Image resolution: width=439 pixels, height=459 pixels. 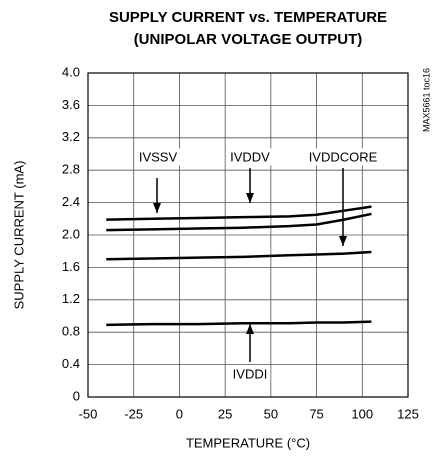 What do you see at coordinates (248, 442) in the screenshot?
I see `x-axis-label: TEMPERATURE (°C)` at bounding box center [248, 442].